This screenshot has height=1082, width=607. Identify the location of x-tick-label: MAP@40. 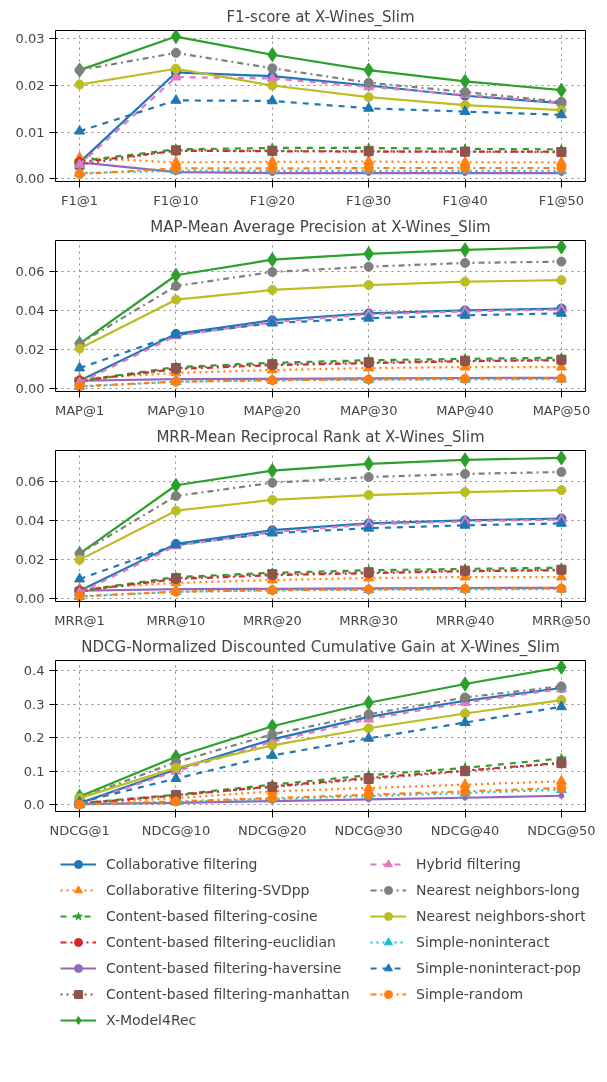
(465, 410).